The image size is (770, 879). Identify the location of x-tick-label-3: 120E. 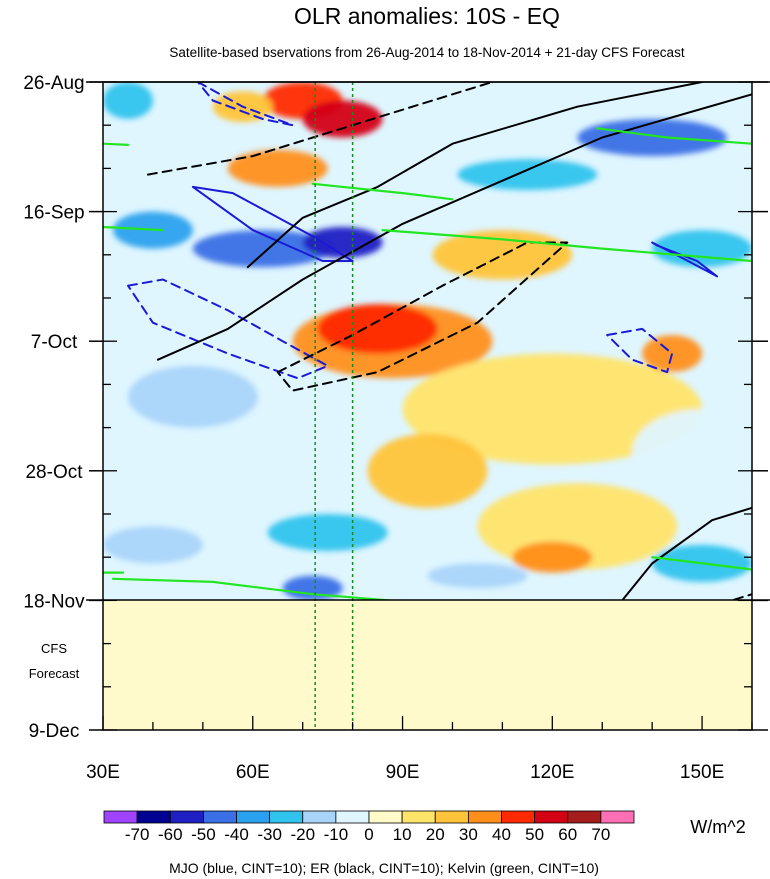
(552, 772).